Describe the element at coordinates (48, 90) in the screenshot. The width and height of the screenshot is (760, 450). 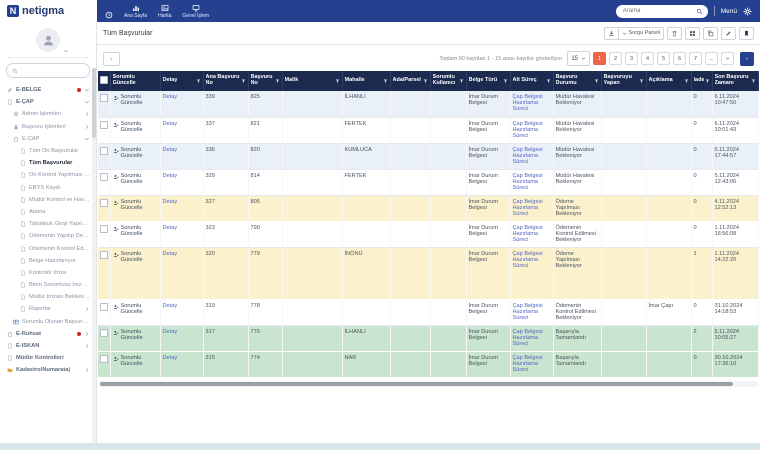
I see `sidebar-item: E-BELGE` at that location.